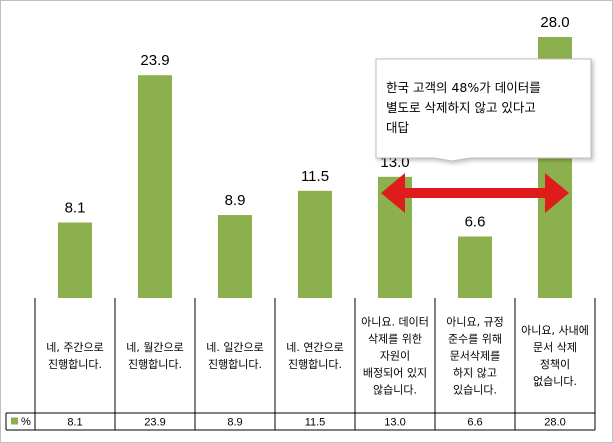 Image resolution: width=613 pixels, height=443 pixels. Describe the element at coordinates (14, 421) in the screenshot. I see `legend-swatch` at that location.